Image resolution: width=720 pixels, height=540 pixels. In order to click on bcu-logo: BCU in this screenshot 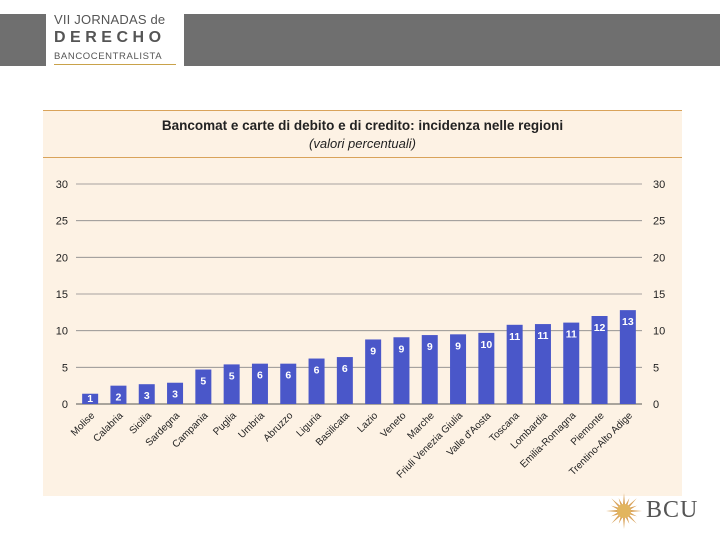, I will do `click(659, 511)`.